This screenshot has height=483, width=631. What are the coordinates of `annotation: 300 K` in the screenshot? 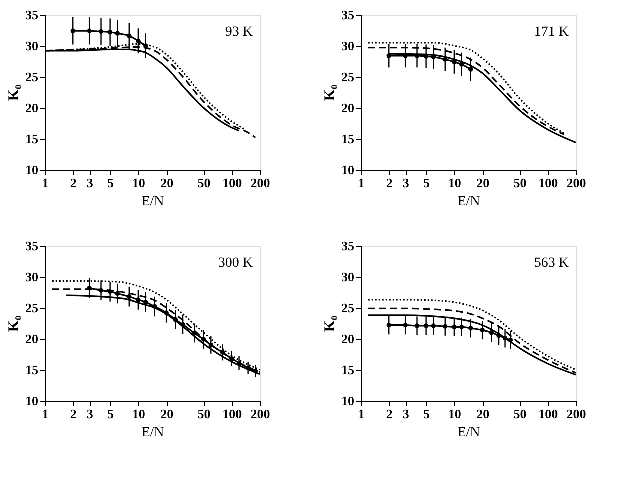 It's located at (235, 263).